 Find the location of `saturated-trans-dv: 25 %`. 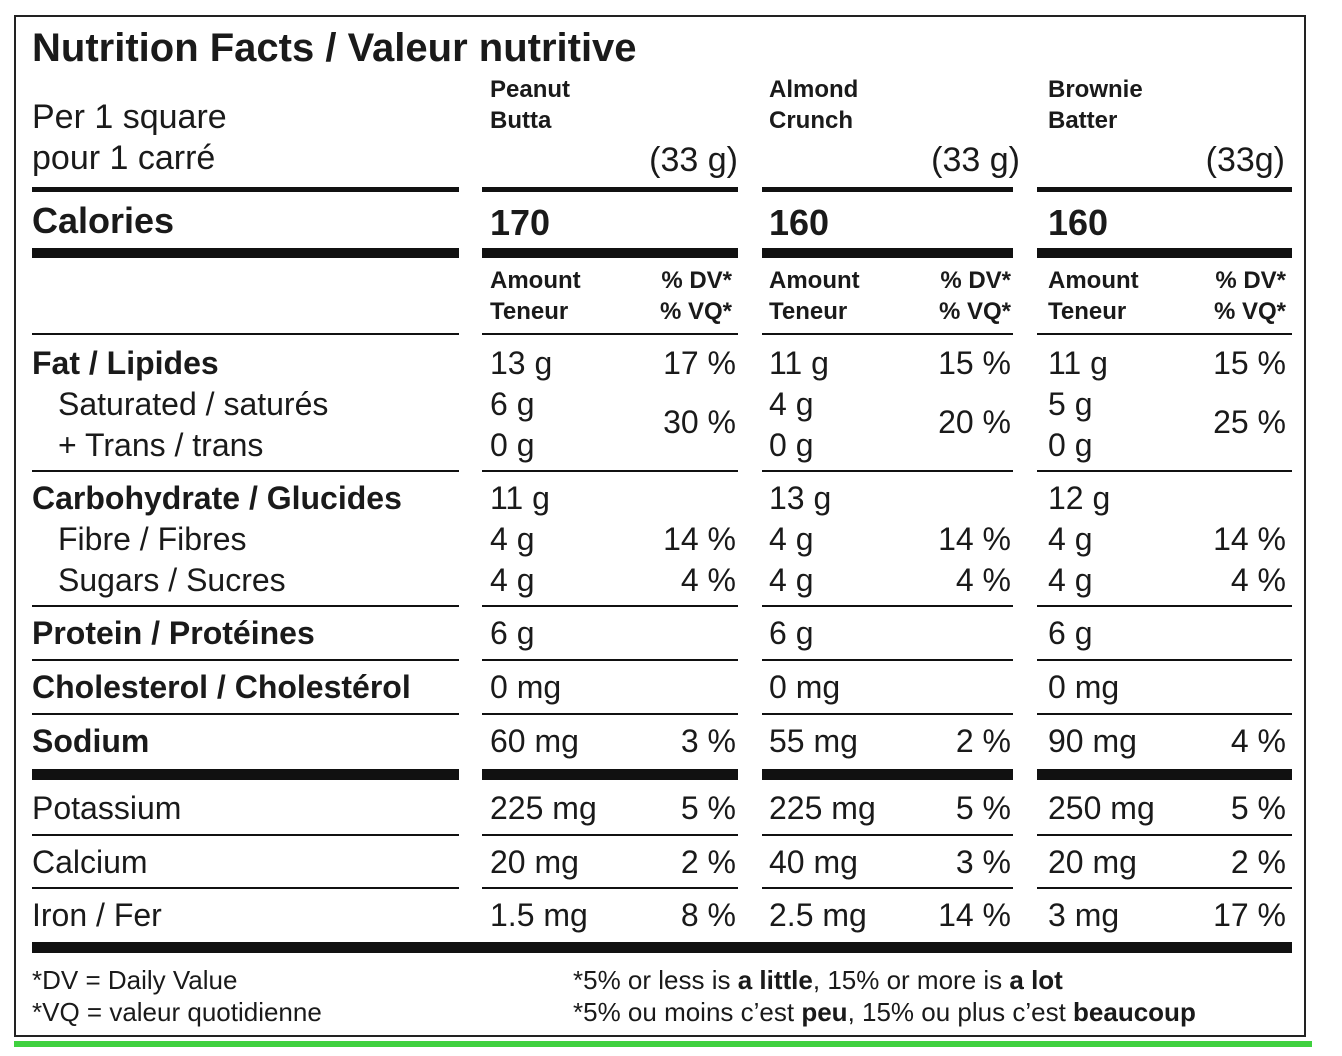

saturated-trans-dv: 25 % is located at coordinates (1249, 422).